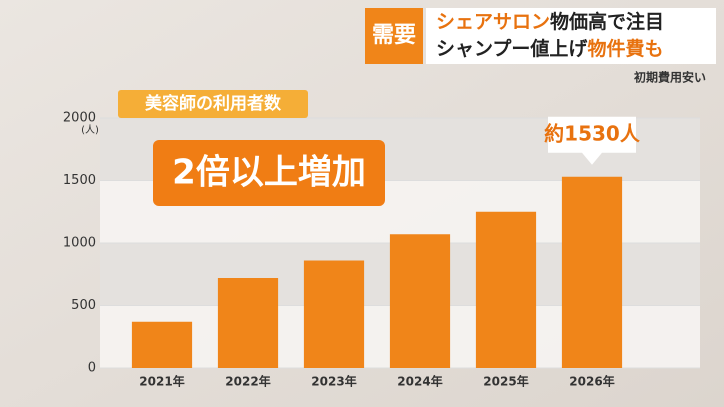  What do you see at coordinates (419, 381) in the screenshot?
I see `x-tick-label: 2024年` at bounding box center [419, 381].